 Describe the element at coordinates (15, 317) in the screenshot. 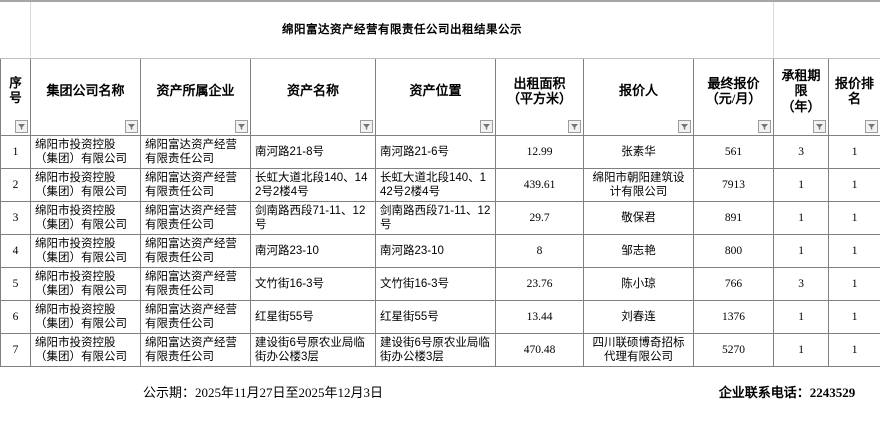

I see `cell-index: 6` at that location.